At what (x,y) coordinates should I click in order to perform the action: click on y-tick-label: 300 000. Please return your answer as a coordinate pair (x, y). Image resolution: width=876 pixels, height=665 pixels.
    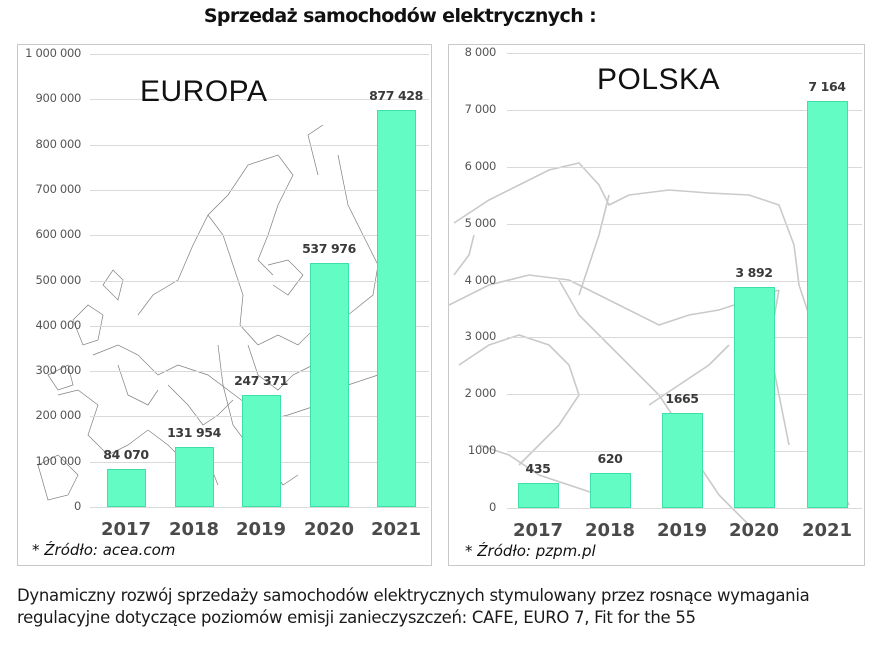
    Looking at the image, I should click on (58, 370).